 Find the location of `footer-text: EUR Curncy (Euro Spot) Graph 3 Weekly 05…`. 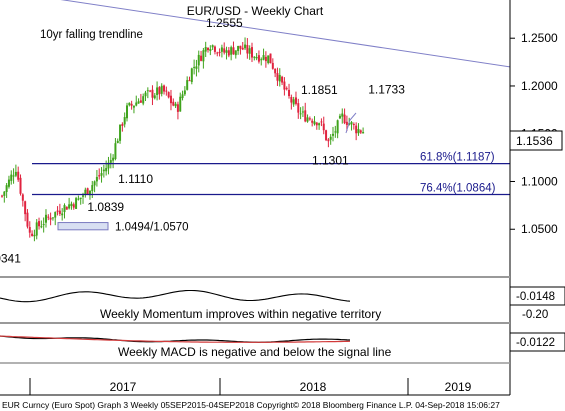

footer-text: EUR Curncy (Euro Spot) Graph 3 Weekly 05… is located at coordinates (251, 405).